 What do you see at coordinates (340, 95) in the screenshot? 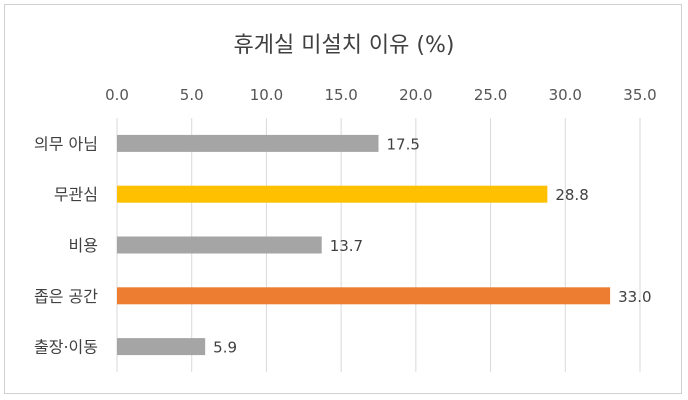
I see `x-tick-label: 15.0` at bounding box center [340, 95].